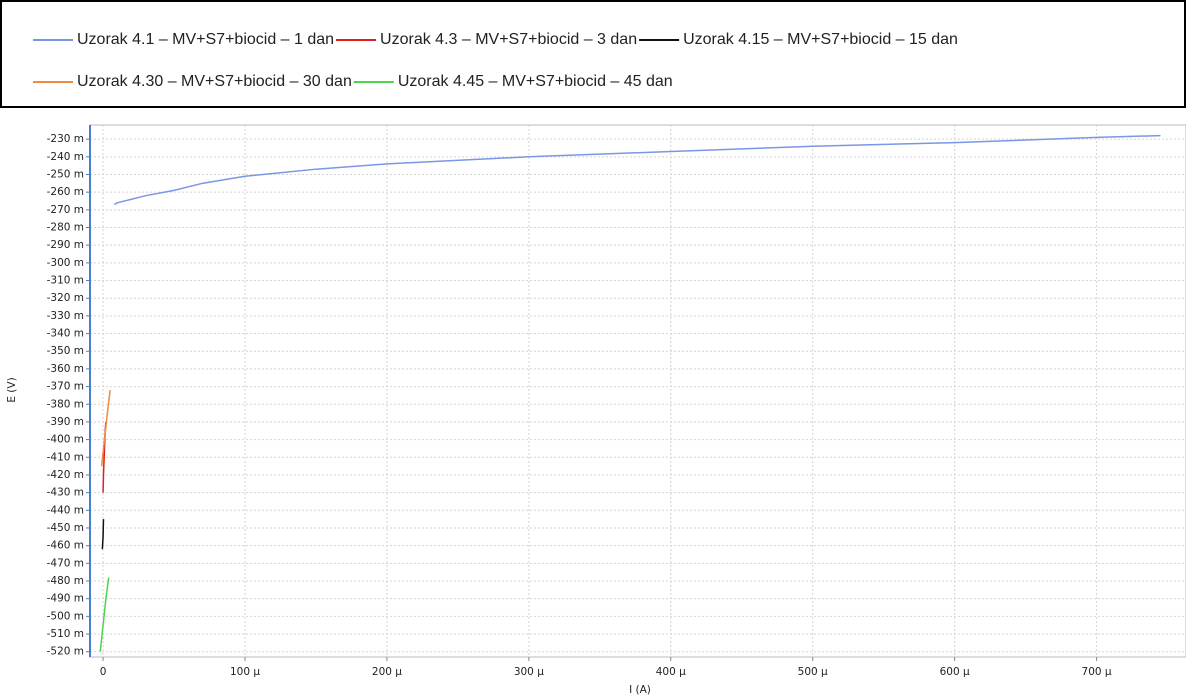  Describe the element at coordinates (640, 690) in the screenshot. I see `x-axis-label: I (A)` at that location.